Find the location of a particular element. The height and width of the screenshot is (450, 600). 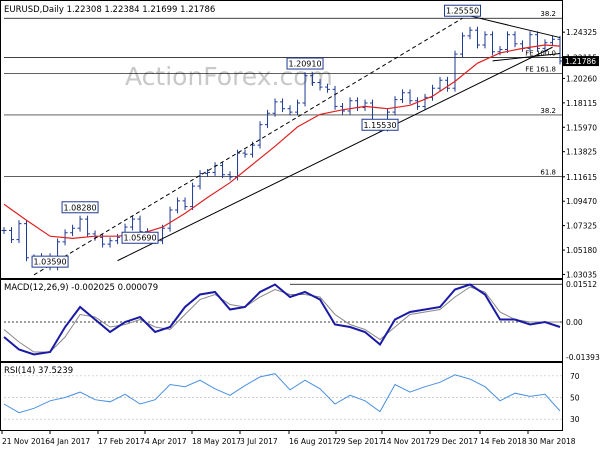

rsi-label: RSI(14) 37.5239 is located at coordinates (38, 371).